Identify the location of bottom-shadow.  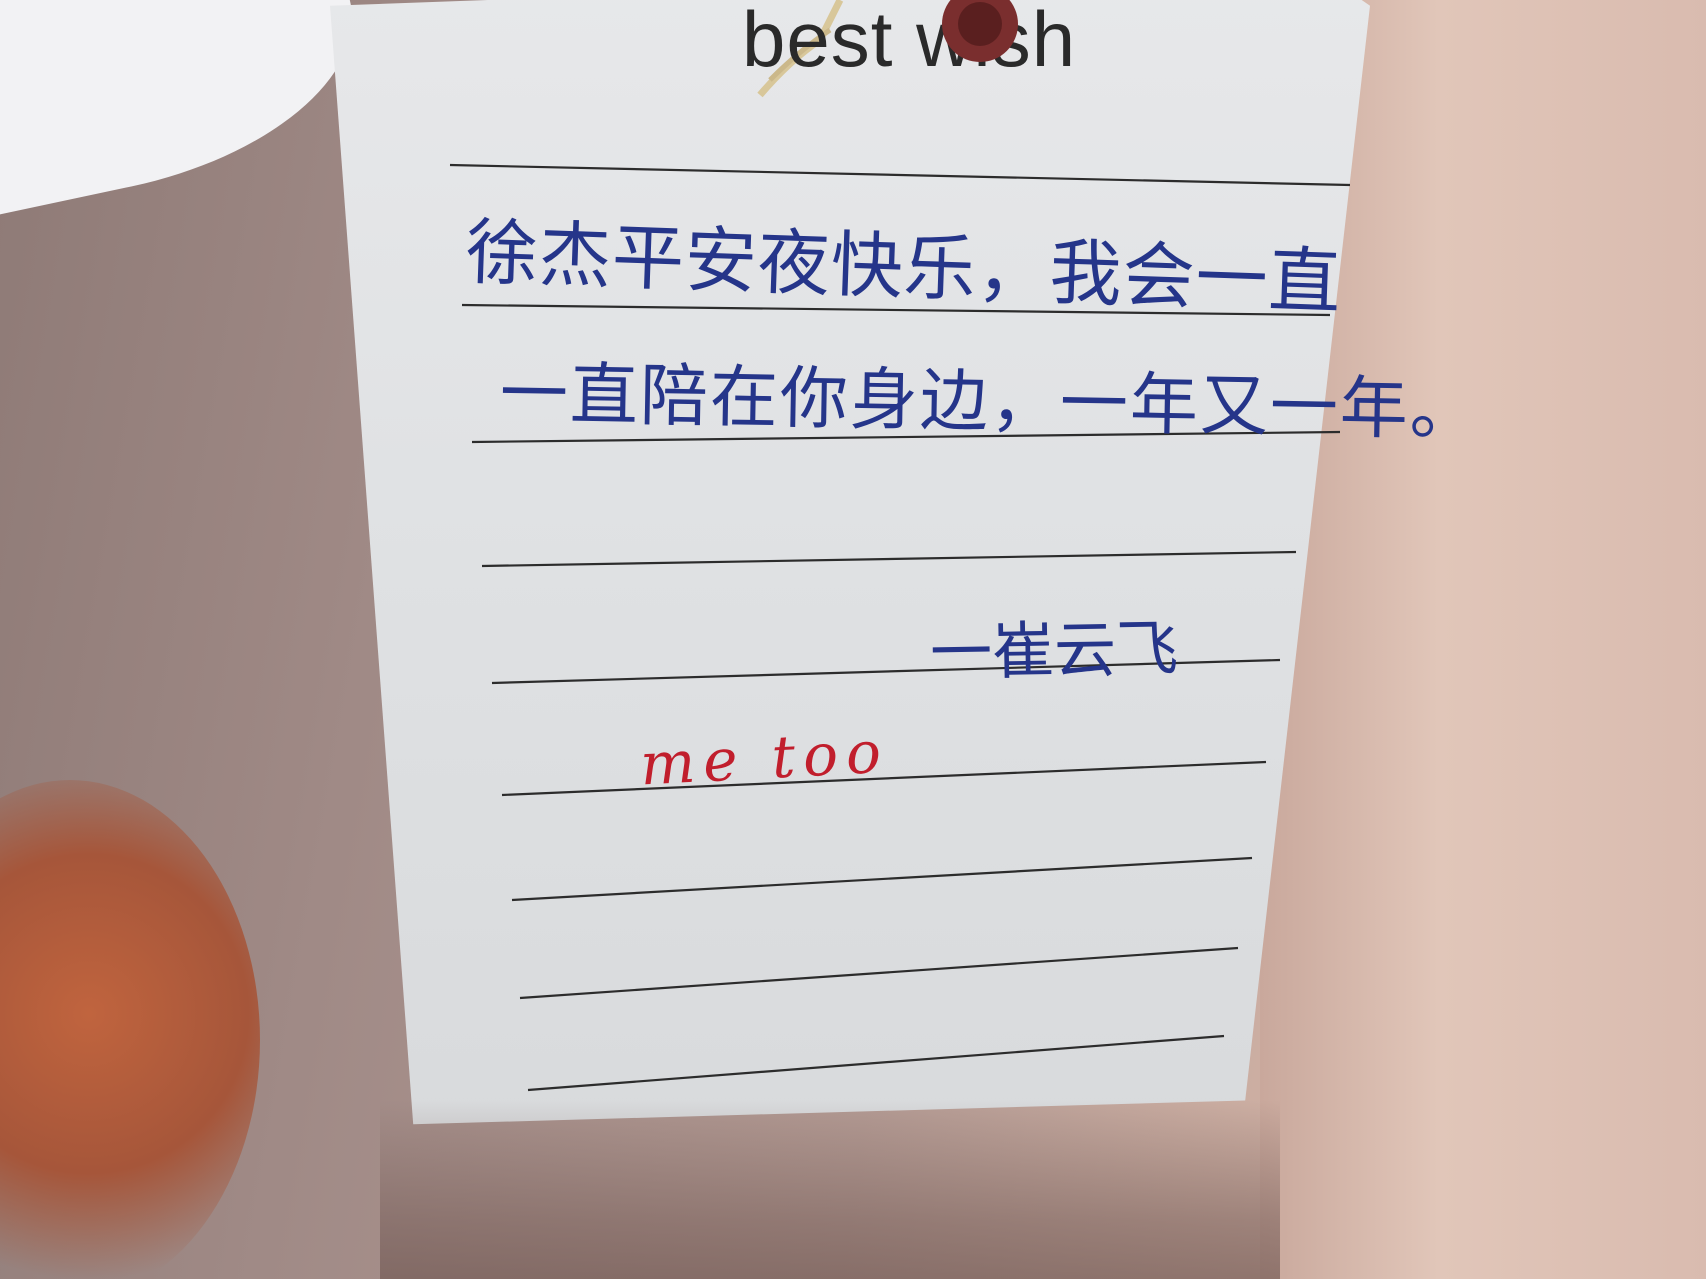
(830, 1189).